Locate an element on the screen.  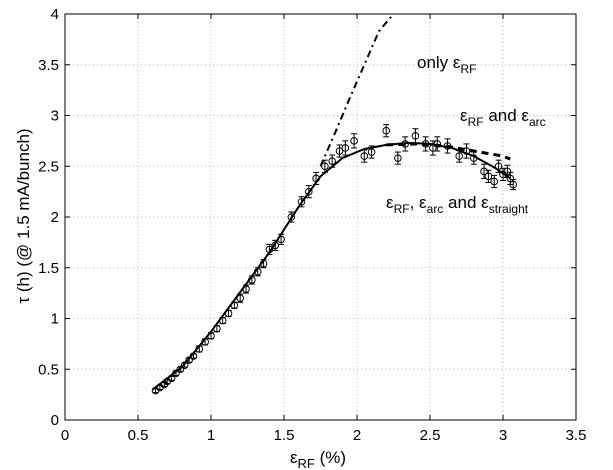
y-tick-label: 0 is located at coordinates (55, 420).